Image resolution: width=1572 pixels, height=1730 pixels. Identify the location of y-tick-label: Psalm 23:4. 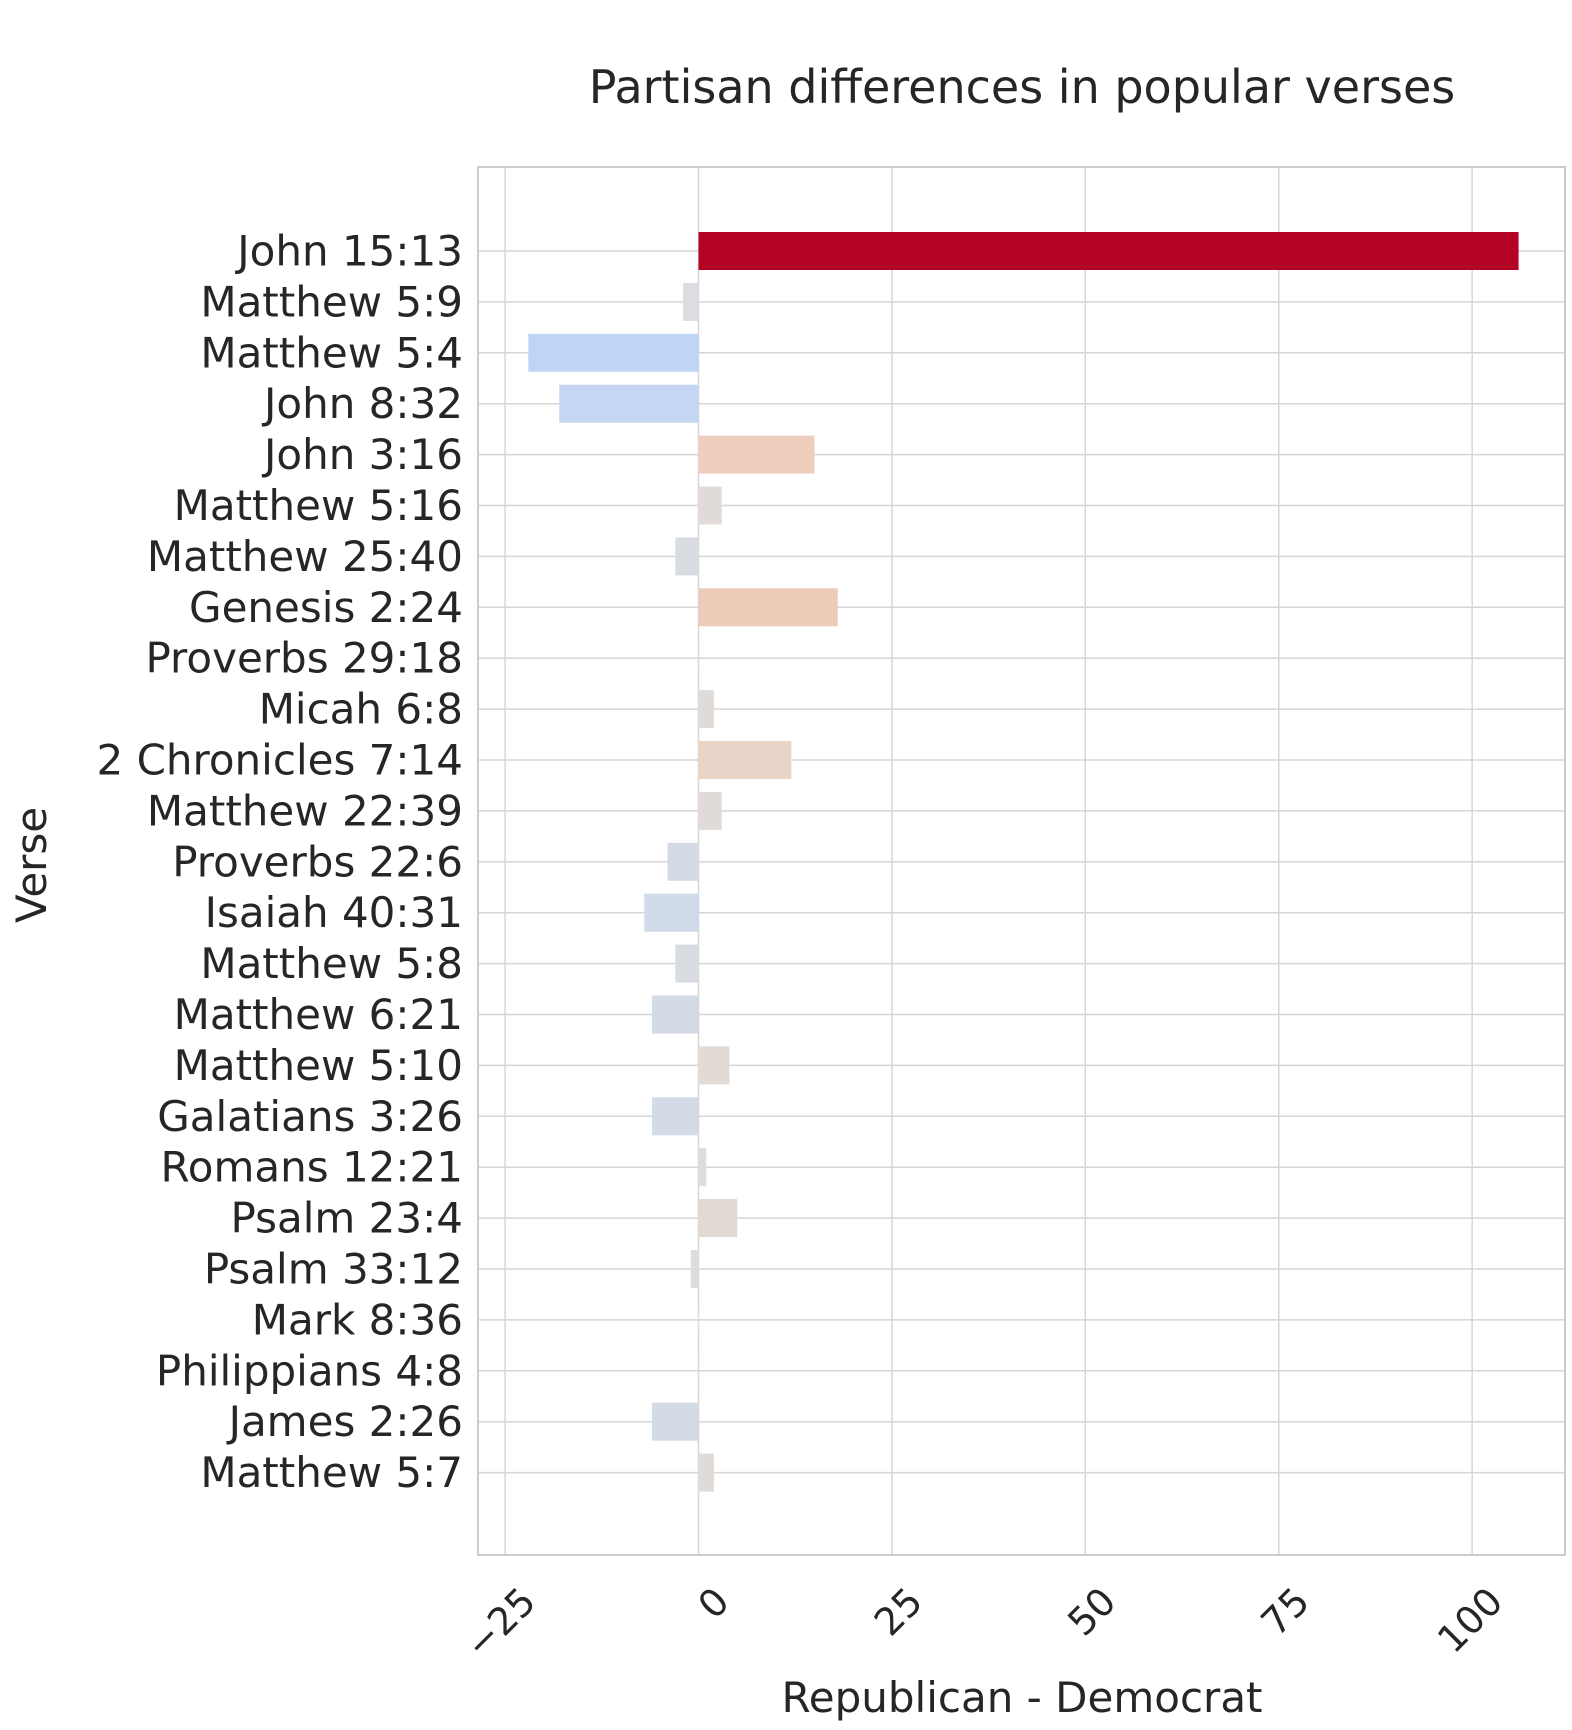
(347, 1218).